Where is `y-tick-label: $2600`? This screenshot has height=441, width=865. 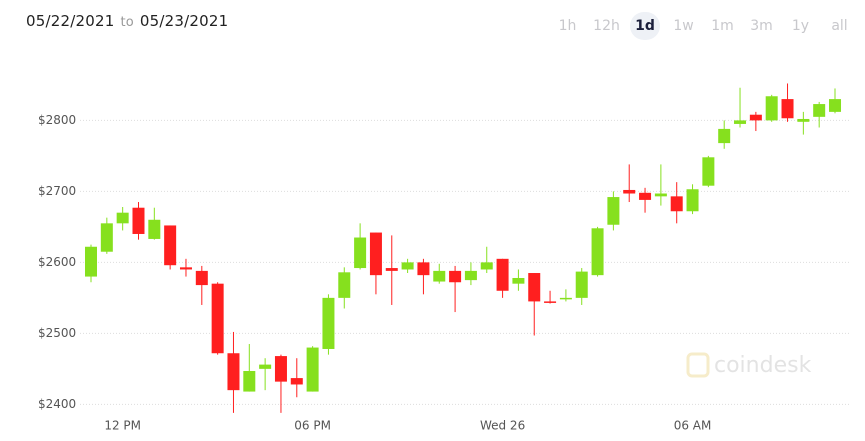
y-tick-label: $2600 is located at coordinates (57, 262).